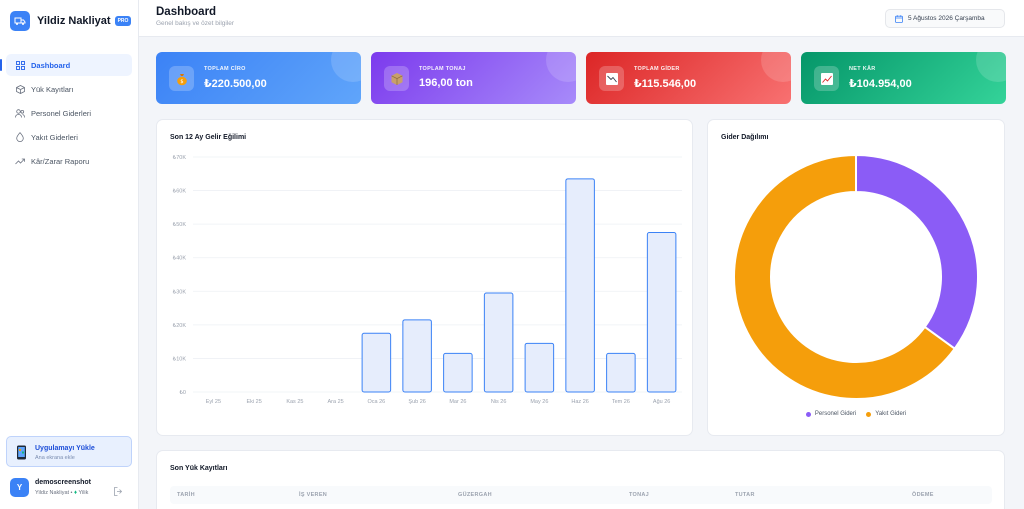  I want to click on sidebar-item-kar-zarar-raporu: Kâr/Zarar Raporu, so click(69, 161).